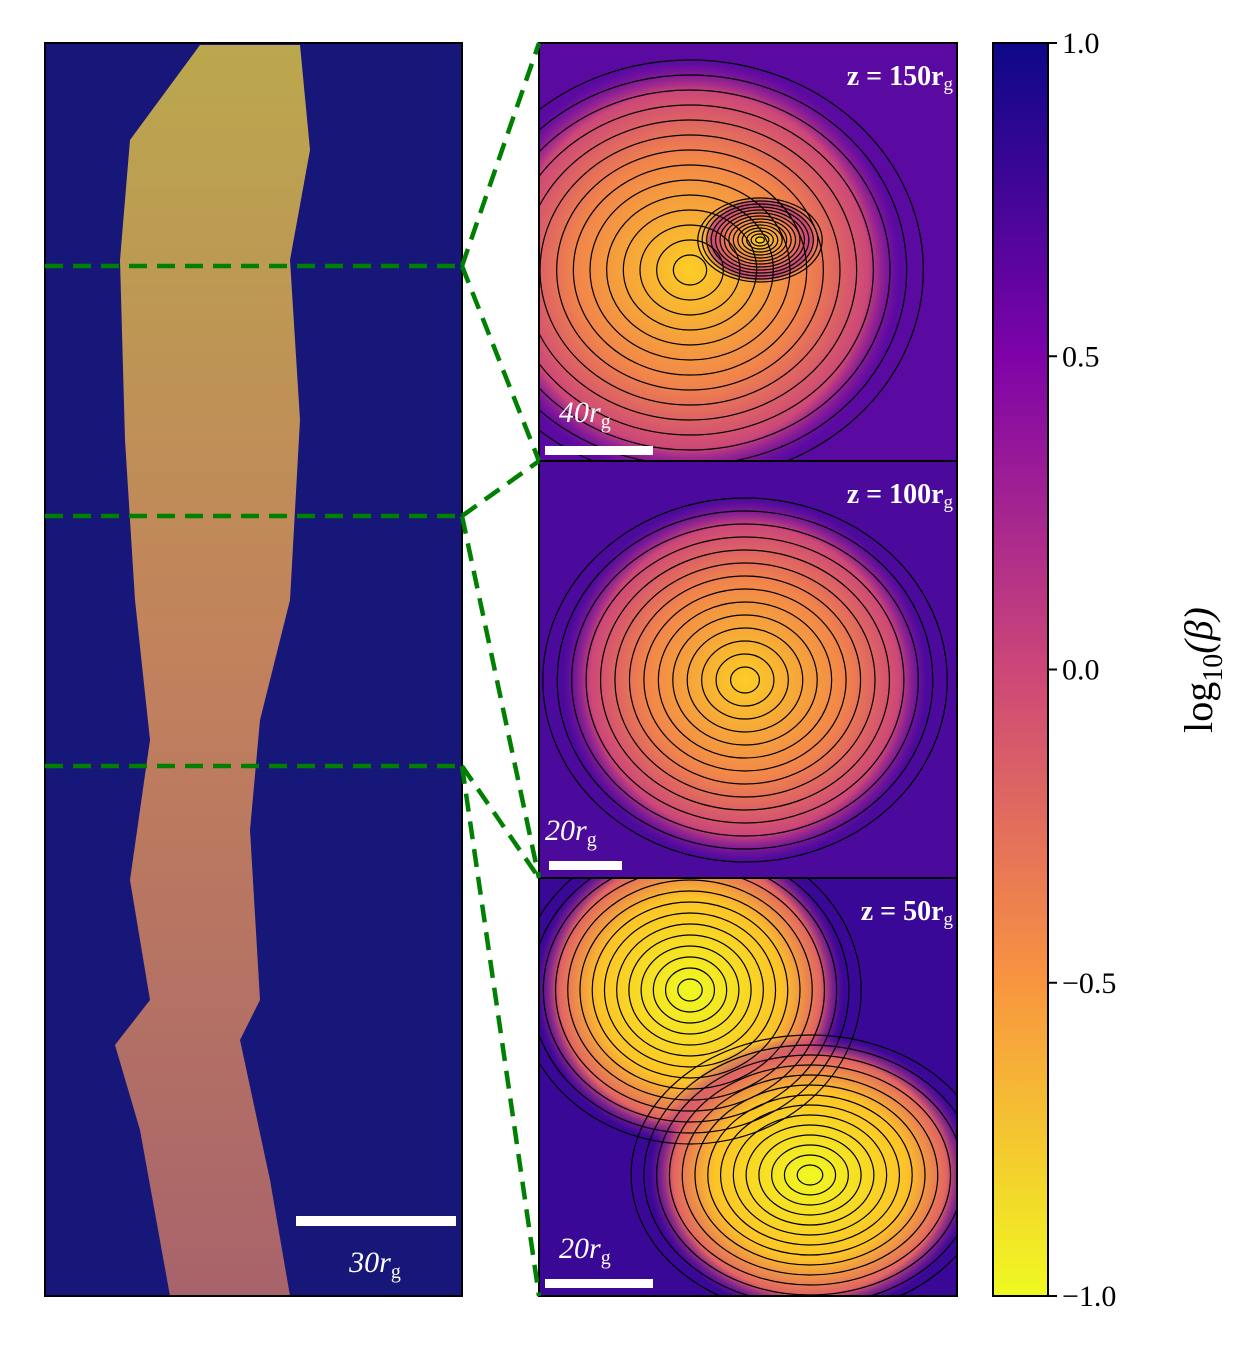 Image resolution: width=1248 pixels, height=1353 pixels. I want to click on colorbar-tick-label: 0.0, so click(1081, 670).